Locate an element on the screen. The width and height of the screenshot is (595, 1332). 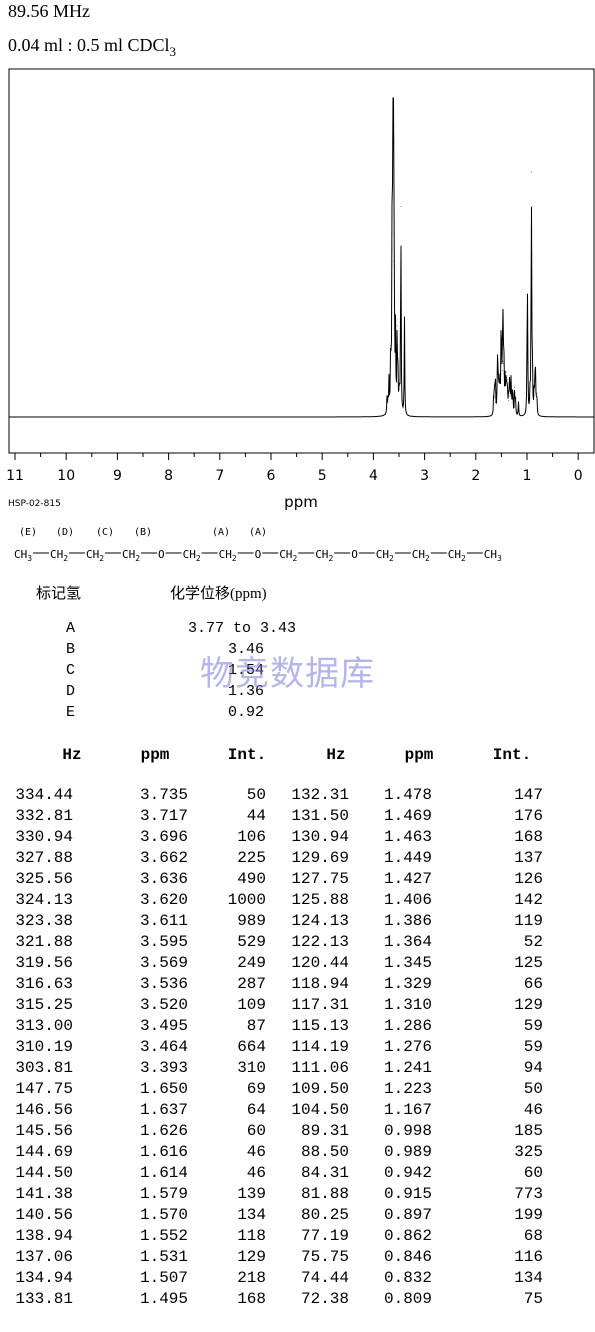
peak-table-cell: 75.75 is located at coordinates (324, 1257).